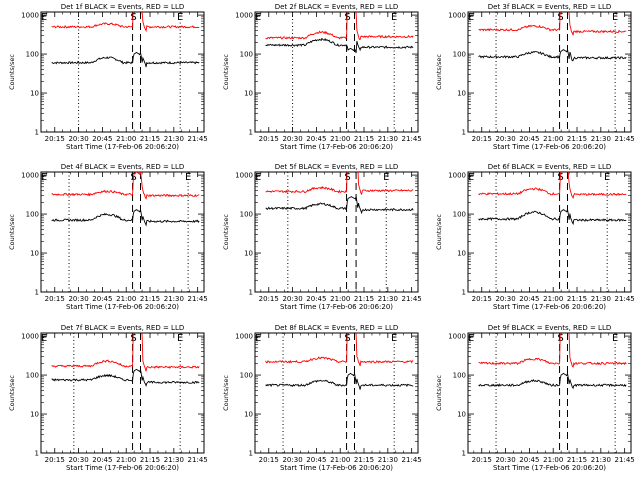 Image resolution: width=640 pixels, height=480 pixels. I want to click on panel-title: Det 5f BLACK = Events, RED = LLD, so click(336, 167).